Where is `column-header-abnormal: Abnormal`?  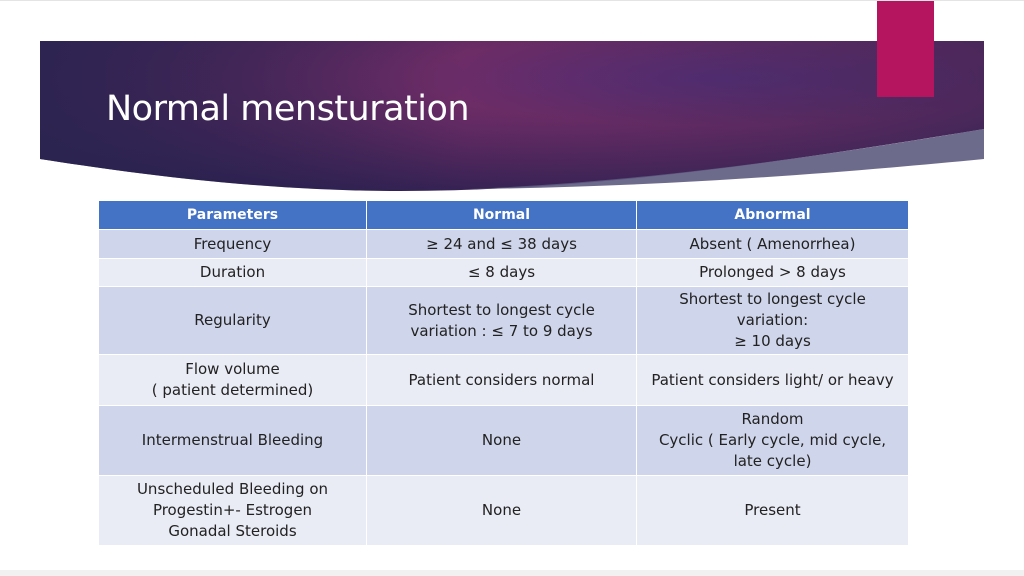 column-header-abnormal: Abnormal is located at coordinates (772, 215).